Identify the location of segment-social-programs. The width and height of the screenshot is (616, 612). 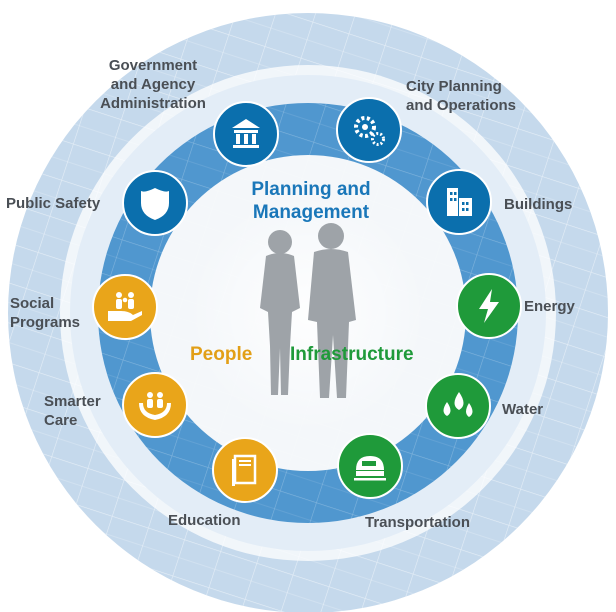
(125, 307).